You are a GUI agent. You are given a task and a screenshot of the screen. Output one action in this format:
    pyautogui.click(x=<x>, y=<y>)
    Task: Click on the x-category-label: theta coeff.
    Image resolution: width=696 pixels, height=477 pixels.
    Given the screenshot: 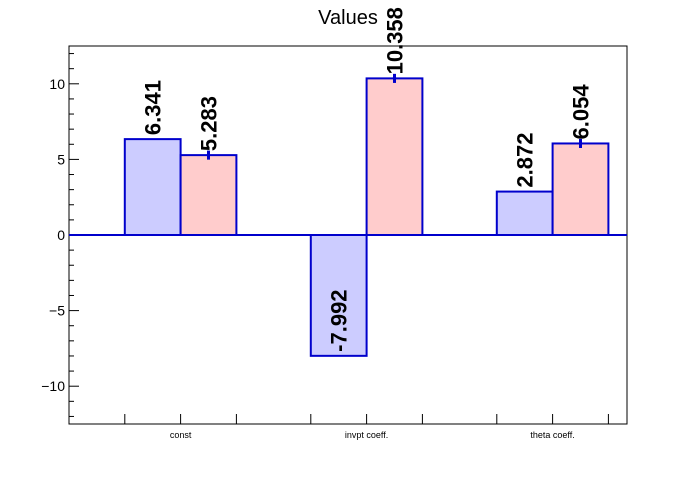 What is the action you would take?
    pyautogui.click(x=552, y=435)
    